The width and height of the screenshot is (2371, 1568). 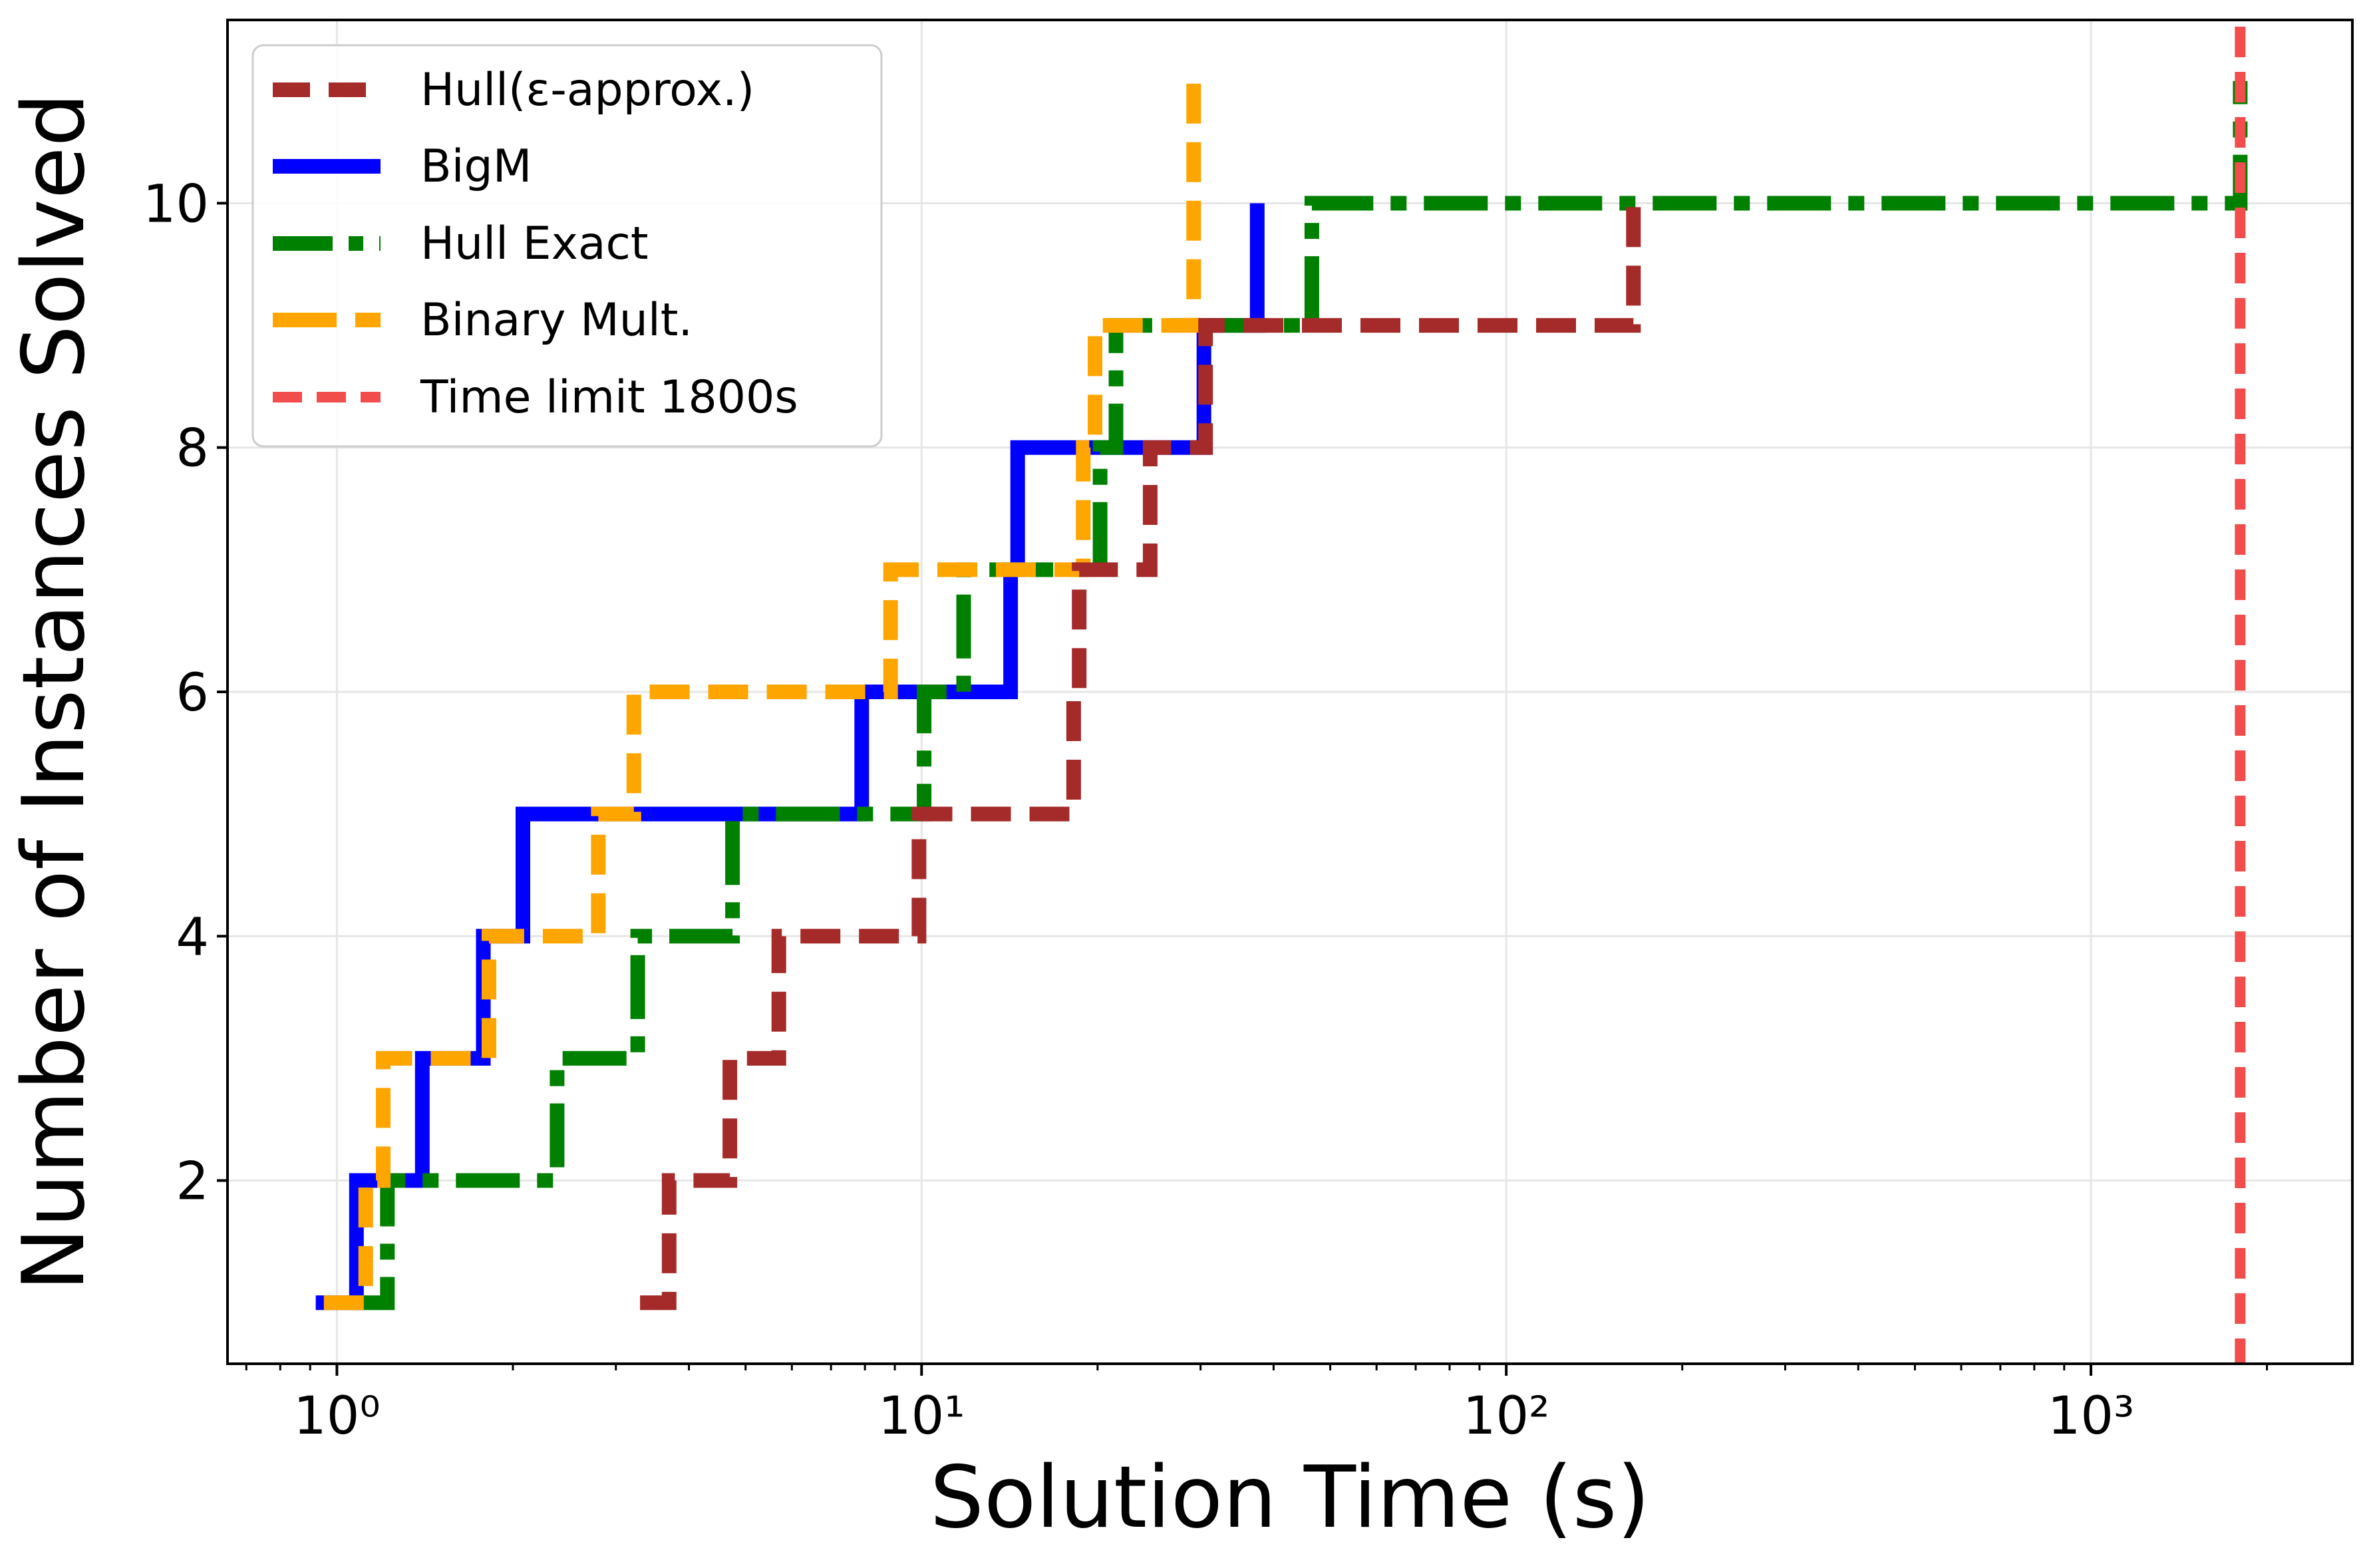 I want to click on x-tick-label: 10², so click(x=1506, y=1416).